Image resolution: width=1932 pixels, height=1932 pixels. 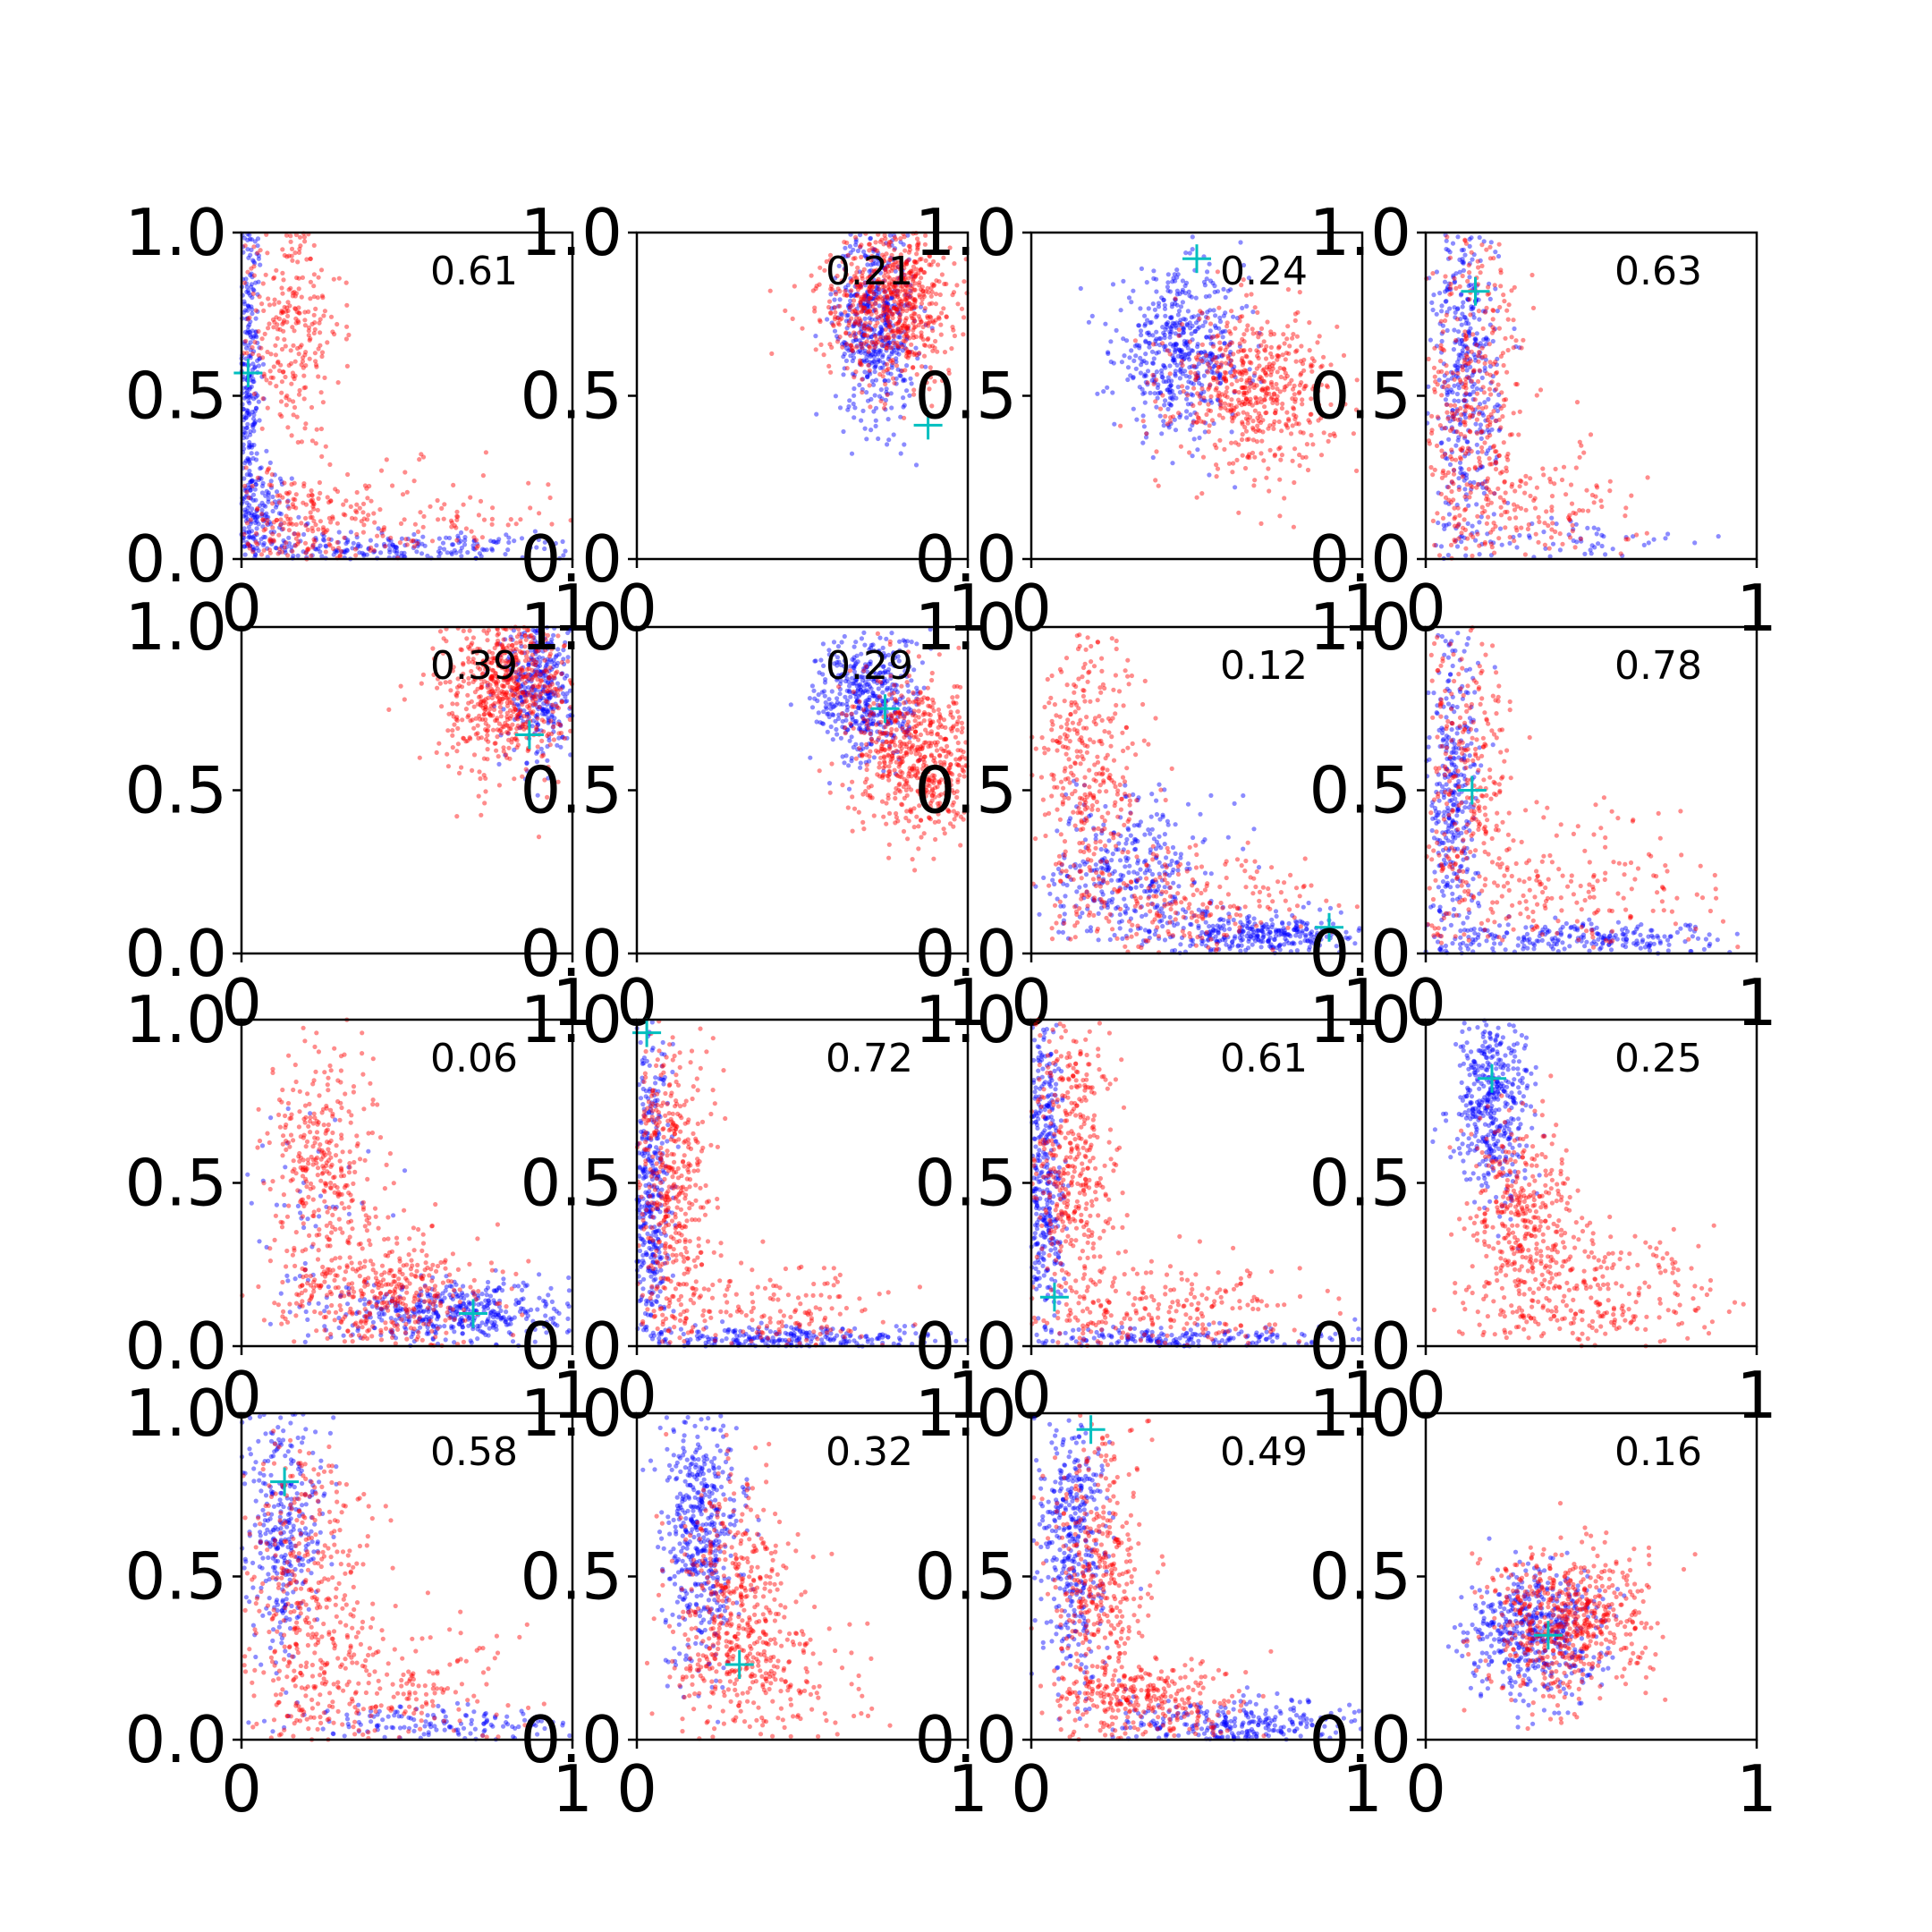 What do you see at coordinates (571, 232) in the screenshot?
I see `y-tick-label: 1.0` at bounding box center [571, 232].